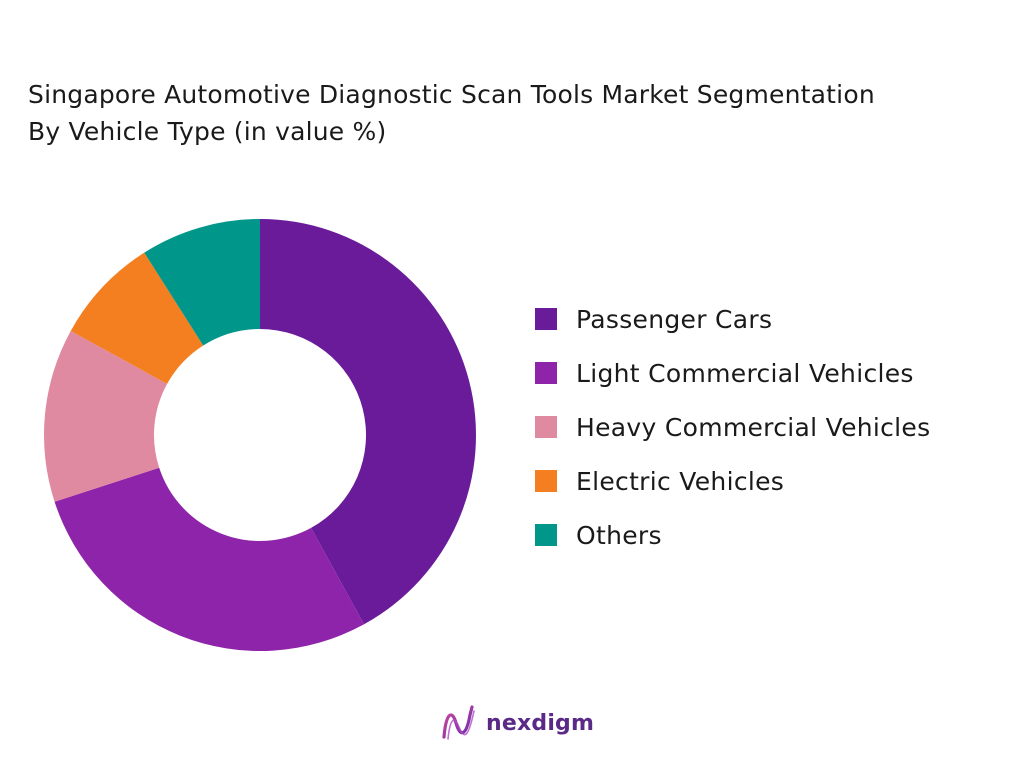  I want to click on legend-item-others: Others, so click(732, 535).